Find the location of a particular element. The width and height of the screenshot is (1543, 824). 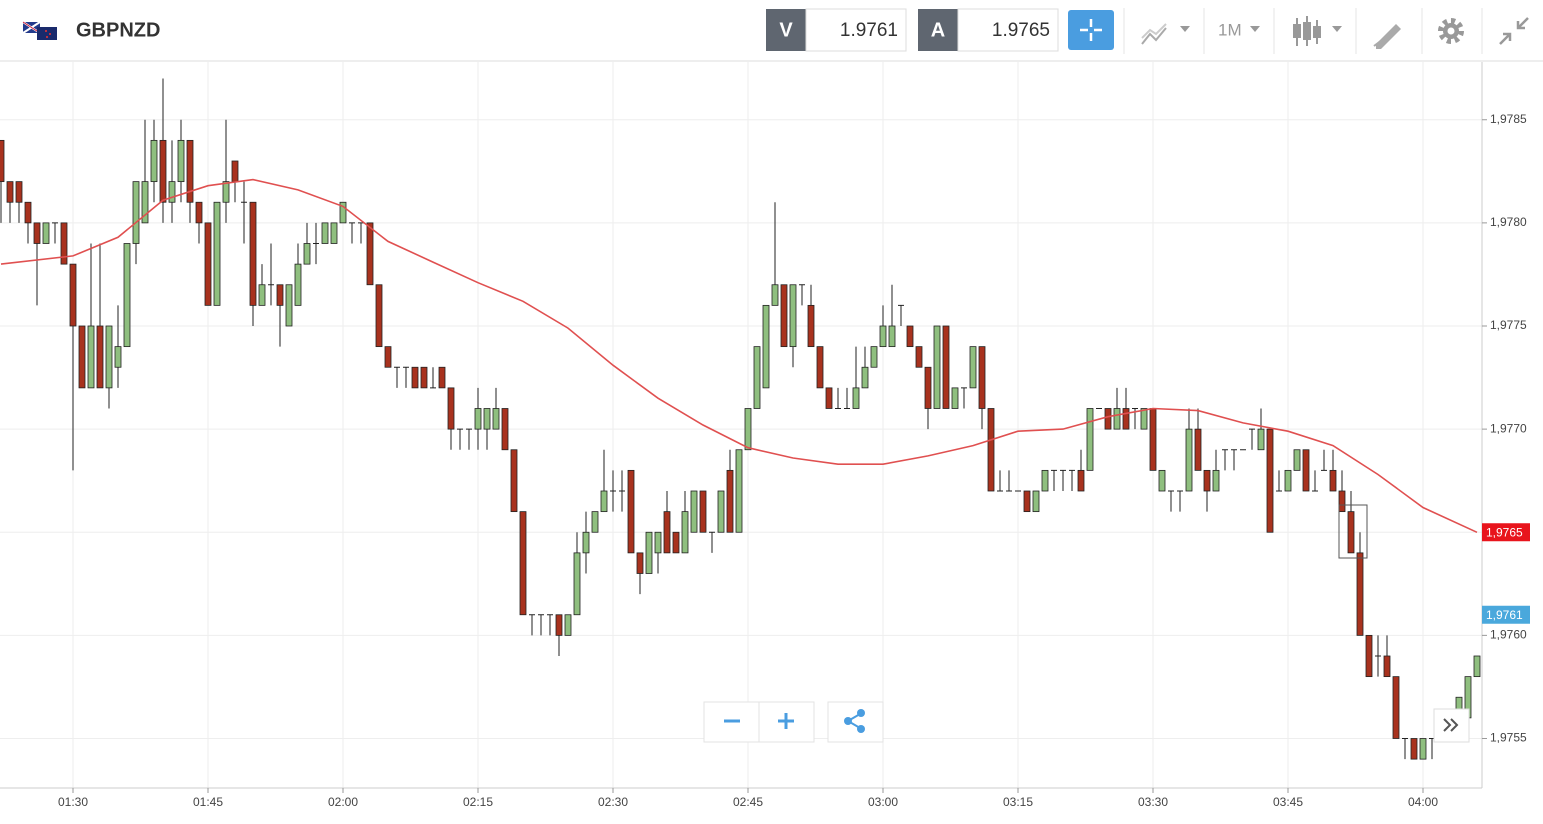

sell-box: V 1.9761 is located at coordinates (836, 30).